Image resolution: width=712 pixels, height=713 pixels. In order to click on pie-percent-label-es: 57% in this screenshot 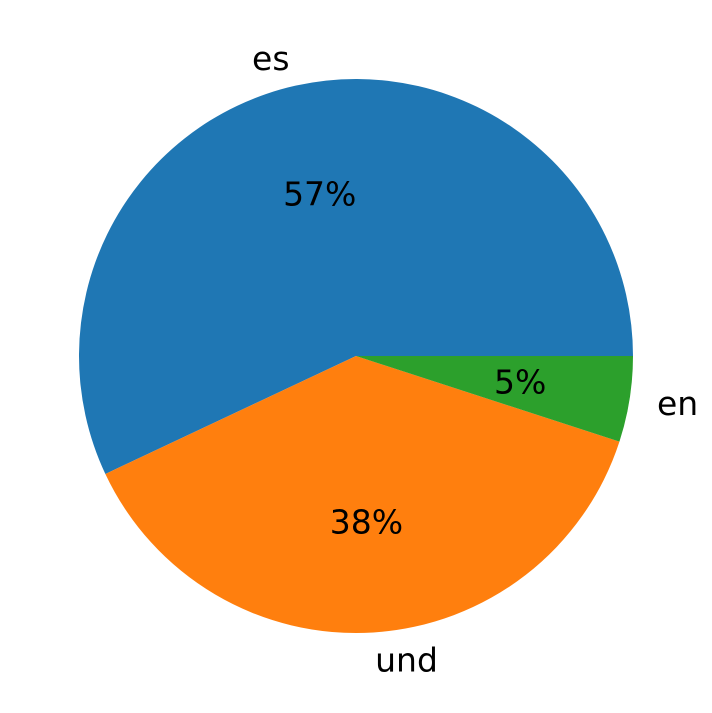, I will do `click(319, 193)`.